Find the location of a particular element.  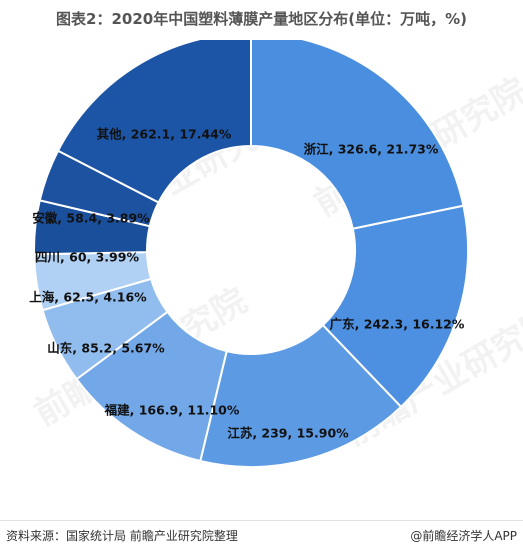

chart-title: 图表2：2020年中国塑料薄膜产量地区分布(单位：万吨，%) is located at coordinates (261, 19).